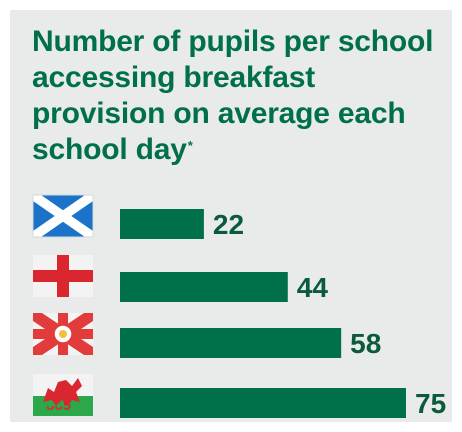 The height and width of the screenshot is (432, 462). What do you see at coordinates (231, 343) in the screenshot?
I see `bar-northern-ireland` at bounding box center [231, 343].